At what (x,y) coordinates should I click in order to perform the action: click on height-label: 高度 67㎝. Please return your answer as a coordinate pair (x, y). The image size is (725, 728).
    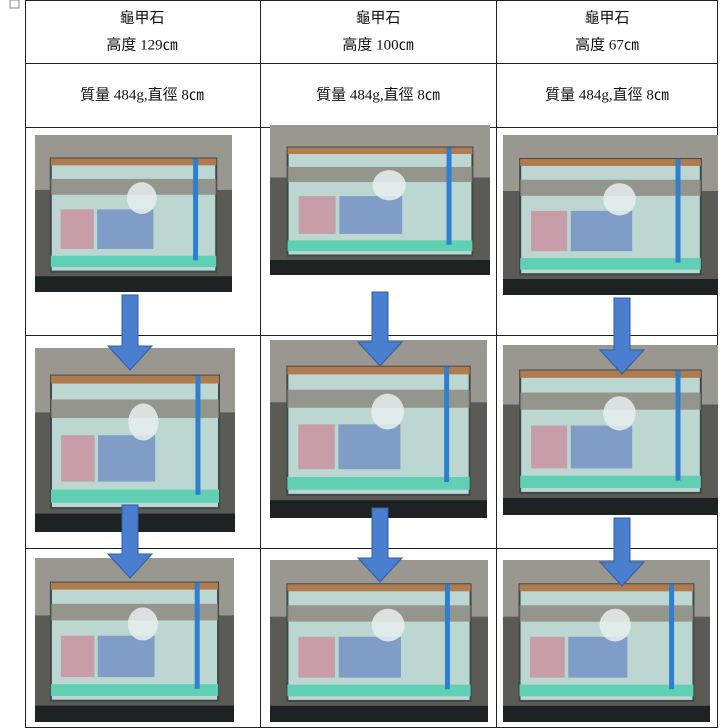
    Looking at the image, I should click on (607, 44).